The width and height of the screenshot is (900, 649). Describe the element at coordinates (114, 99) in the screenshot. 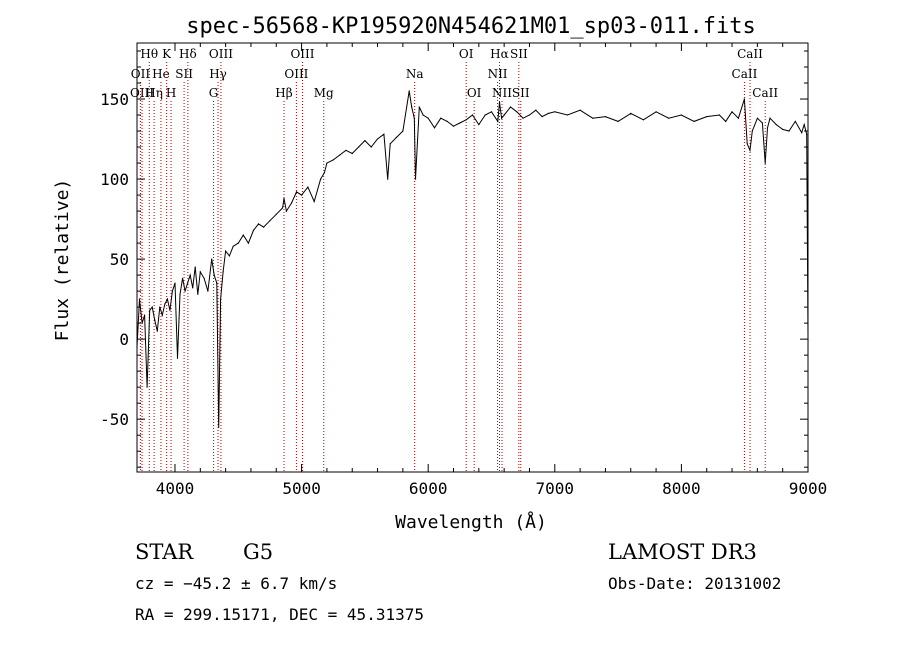

I see `y-tick-label: 150` at that location.